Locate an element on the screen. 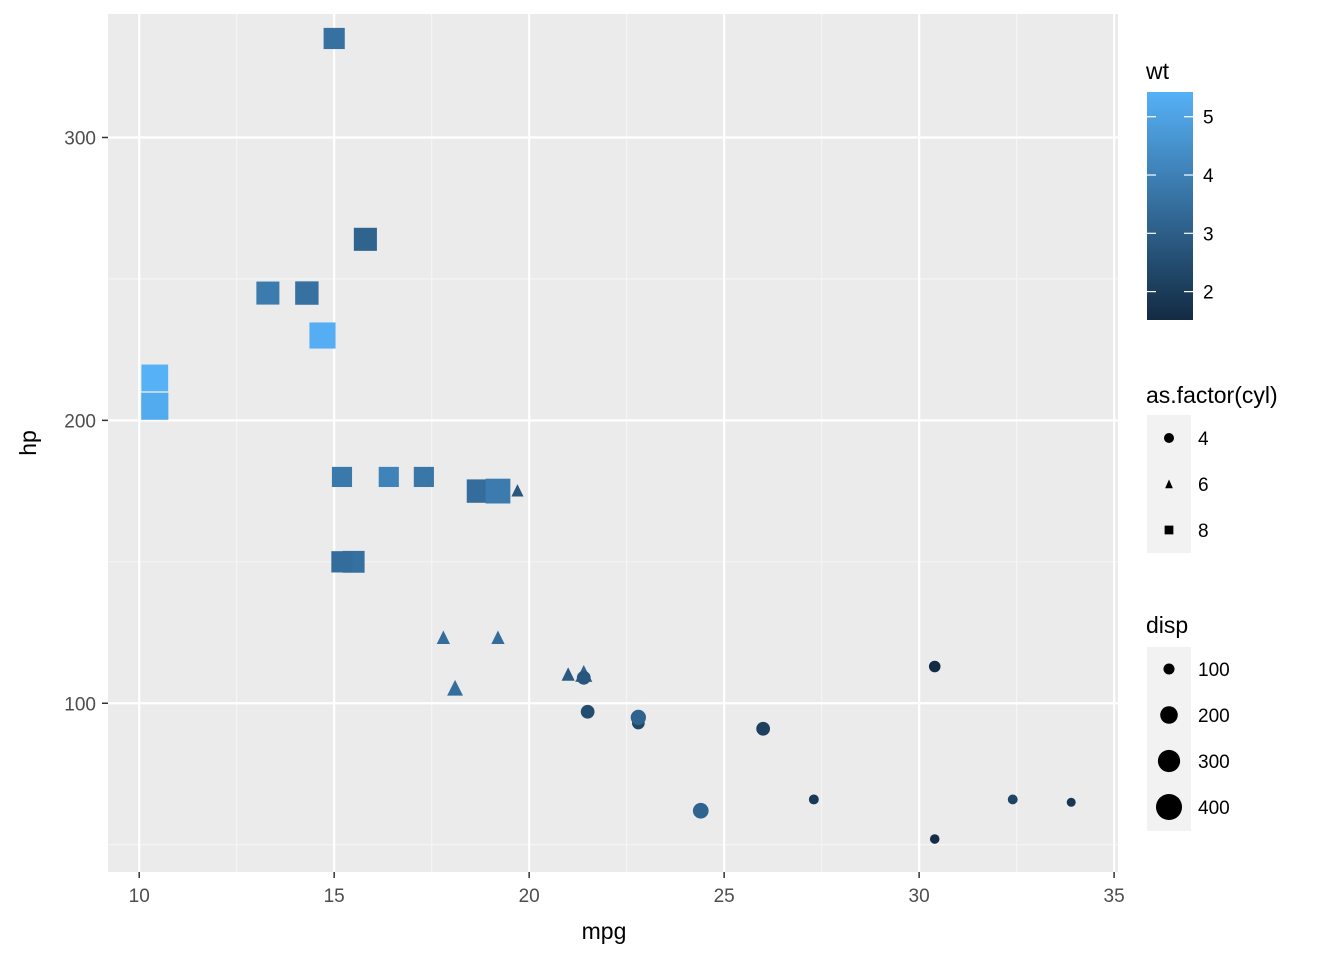  y-tick-label: 300 is located at coordinates (80, 138).